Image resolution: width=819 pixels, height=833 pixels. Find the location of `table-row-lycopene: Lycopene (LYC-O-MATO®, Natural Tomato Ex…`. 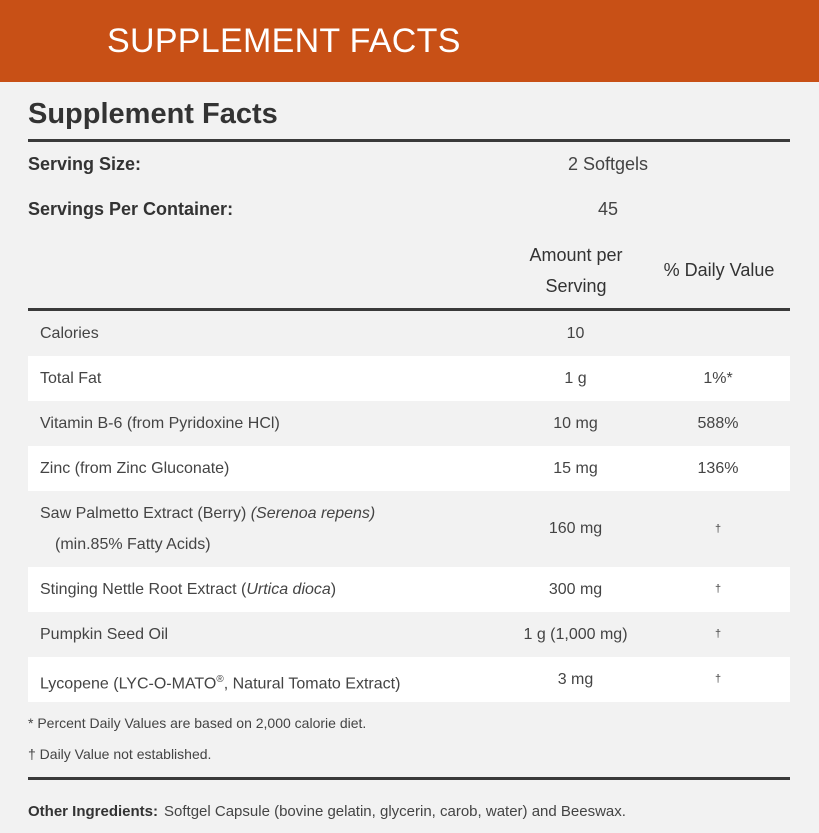

table-row-lycopene: Lycopene (LYC-O-MATO®, Natural Tomato Ex… is located at coordinates (409, 679).